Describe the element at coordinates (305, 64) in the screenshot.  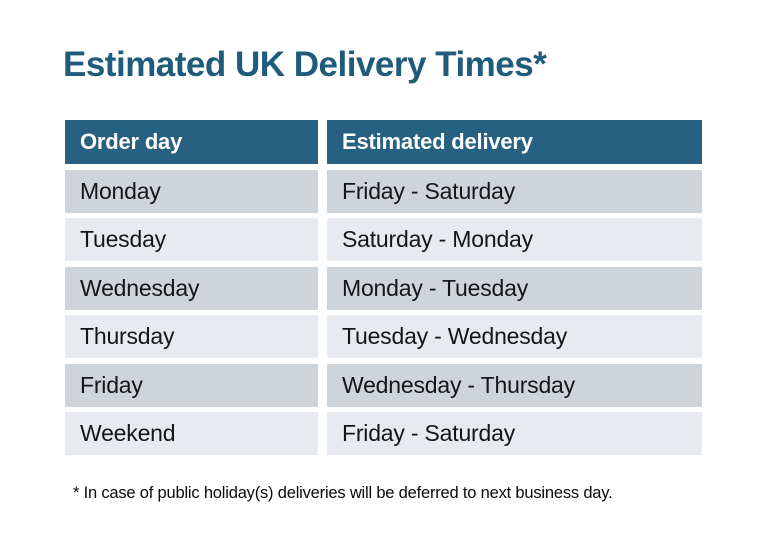
I see `page-title: Estimated UK Delivery Times*` at that location.